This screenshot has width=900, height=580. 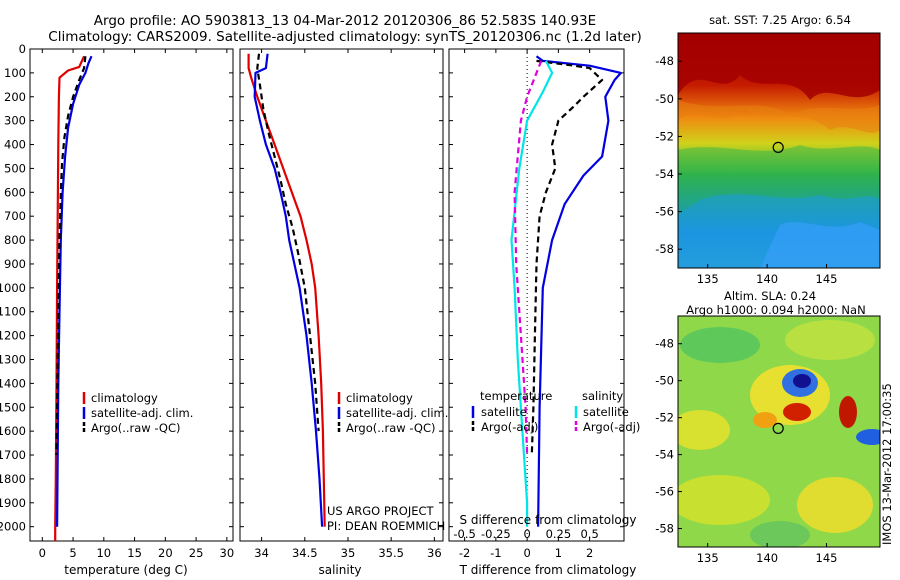 What do you see at coordinates (434, 553) in the screenshot?
I see `x-tick-label: 36` at bounding box center [434, 553].